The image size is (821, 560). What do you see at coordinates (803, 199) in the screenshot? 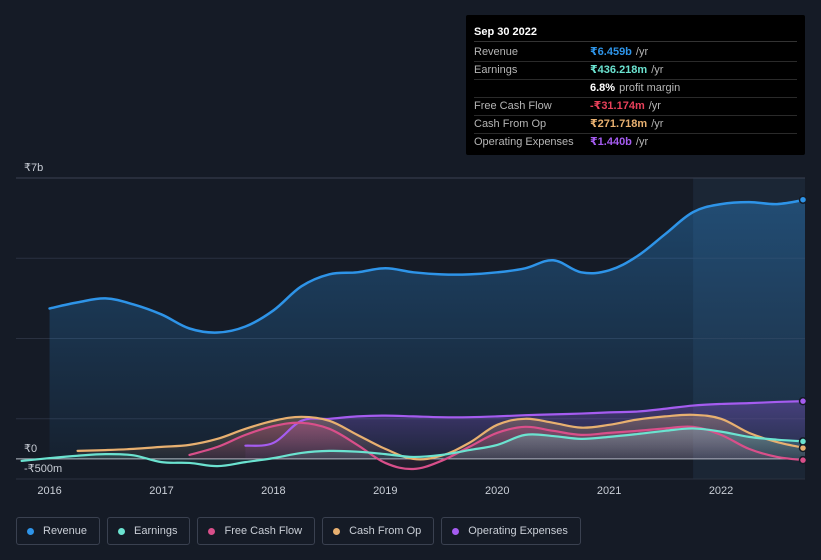
I see `revenue-endpoint` at bounding box center [803, 199].